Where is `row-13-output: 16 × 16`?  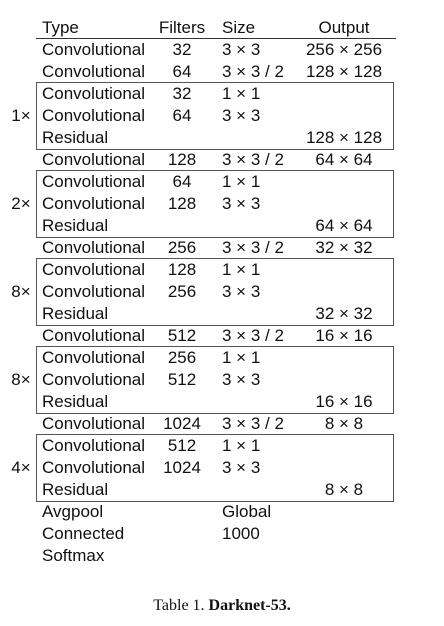 row-13-output: 16 × 16 is located at coordinates (344, 335).